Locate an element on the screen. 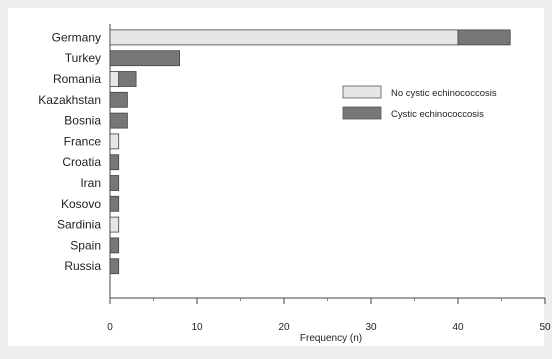  legend-label-no-cystic: No cystic echinococcosis is located at coordinates (444, 93).